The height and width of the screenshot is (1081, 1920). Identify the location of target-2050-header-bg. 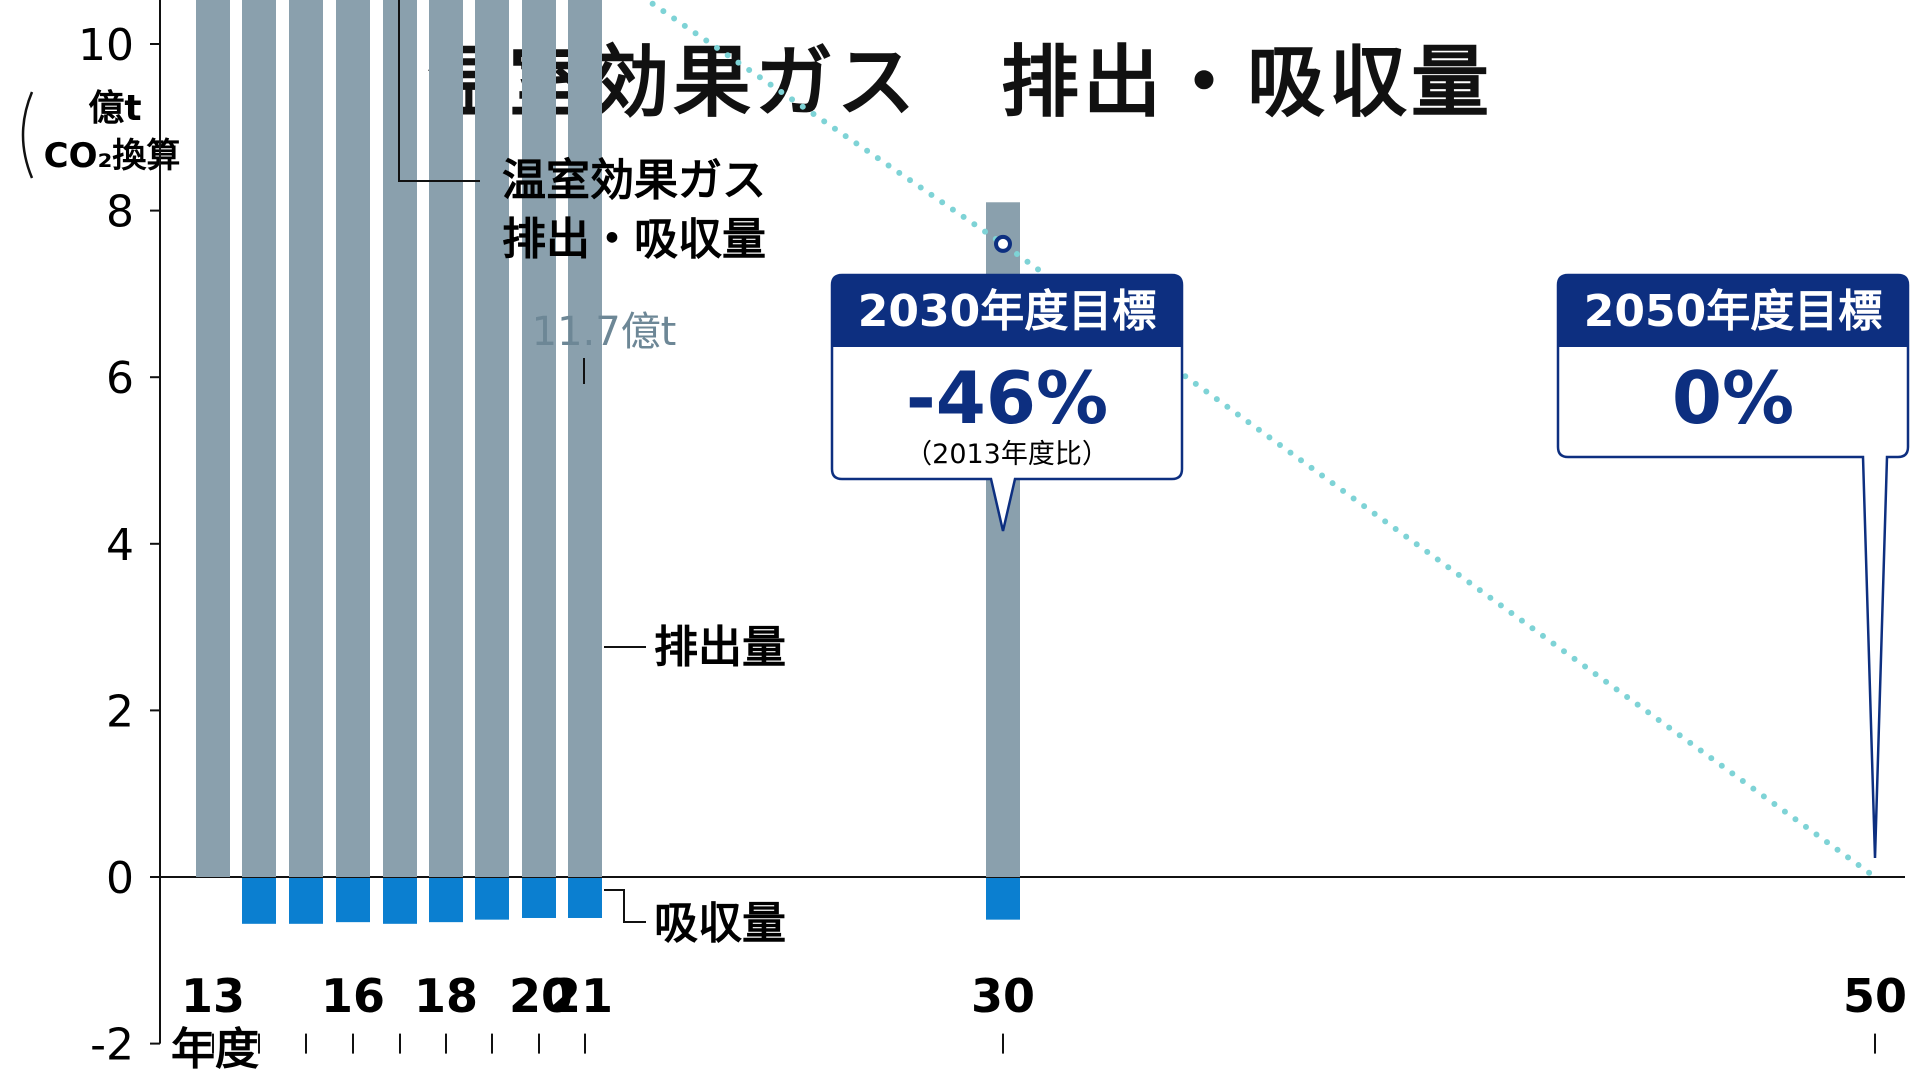
(1733, 311).